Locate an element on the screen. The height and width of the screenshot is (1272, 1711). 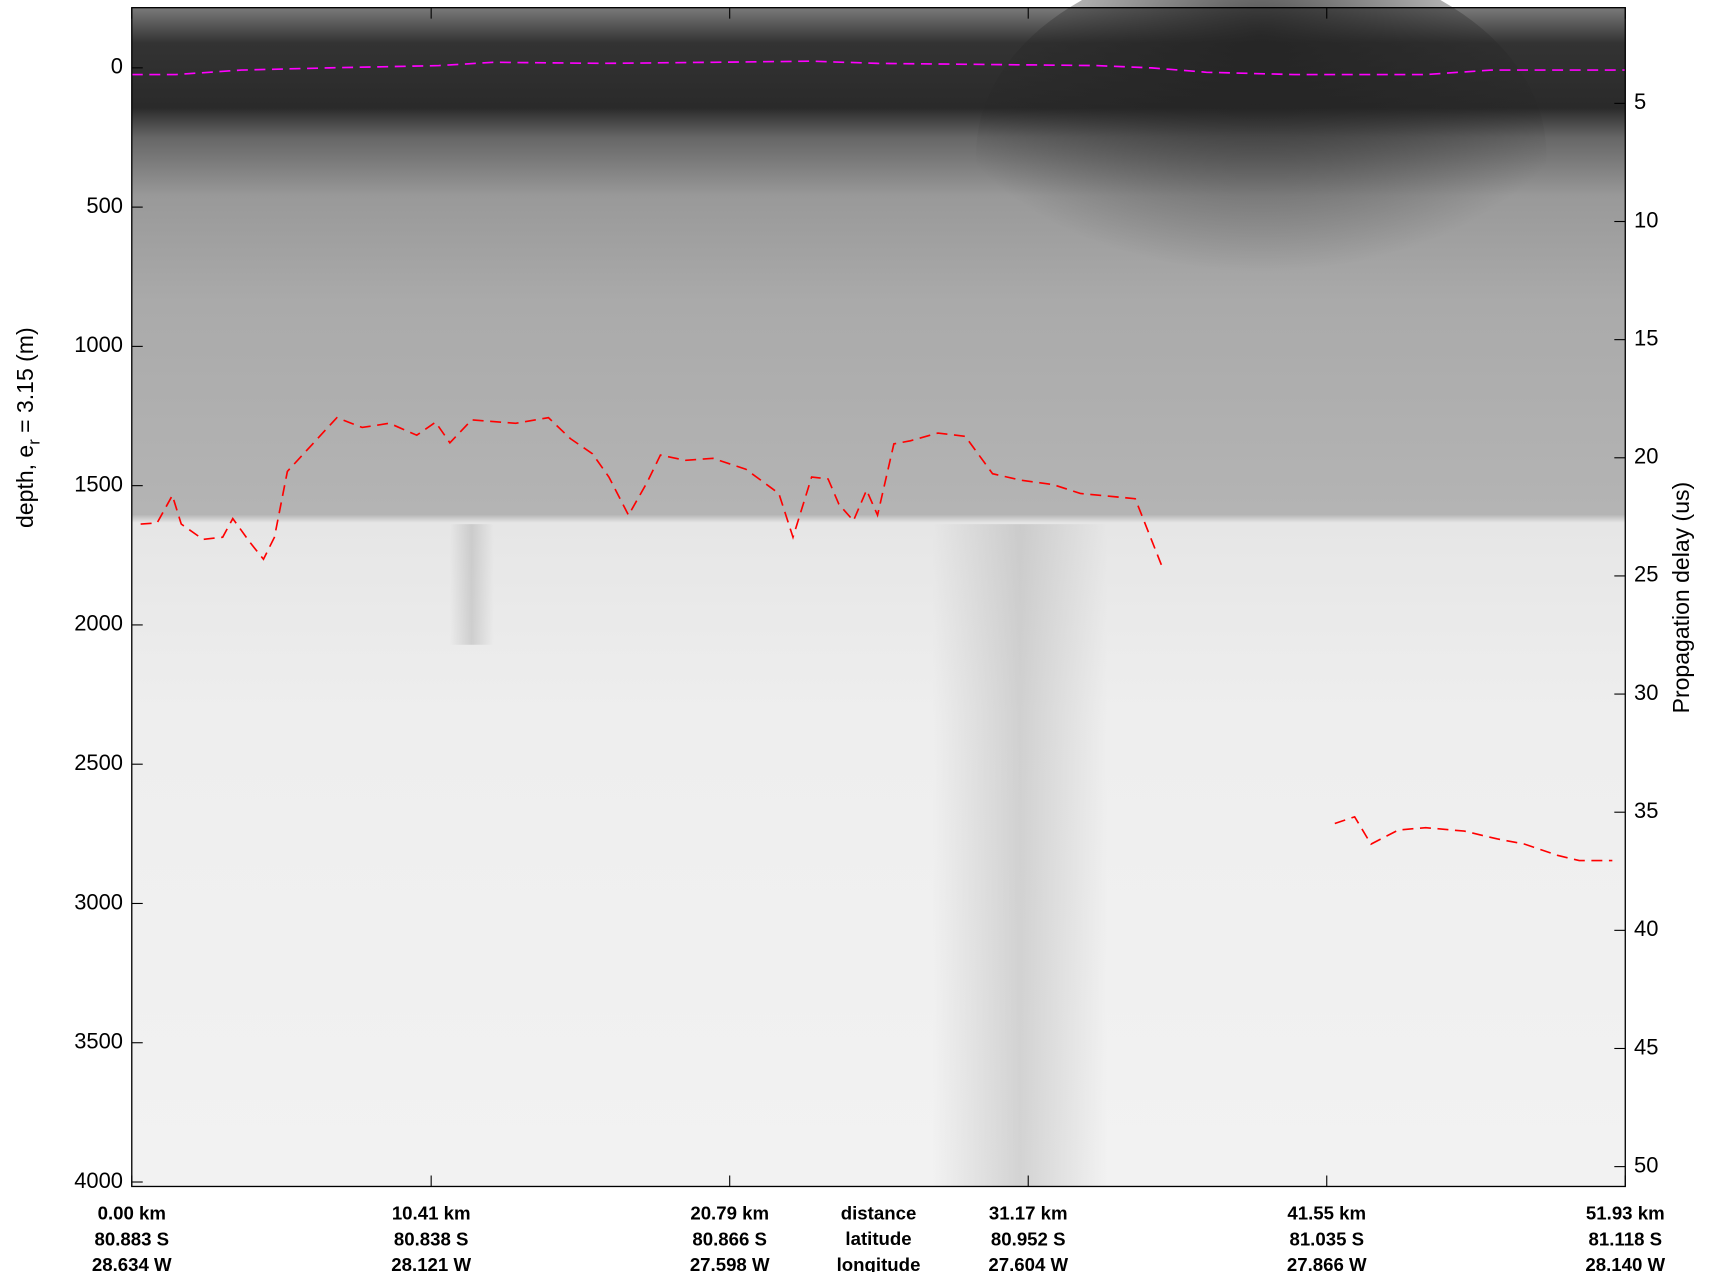
longitude-label: 28.121 W is located at coordinates (431, 1263).